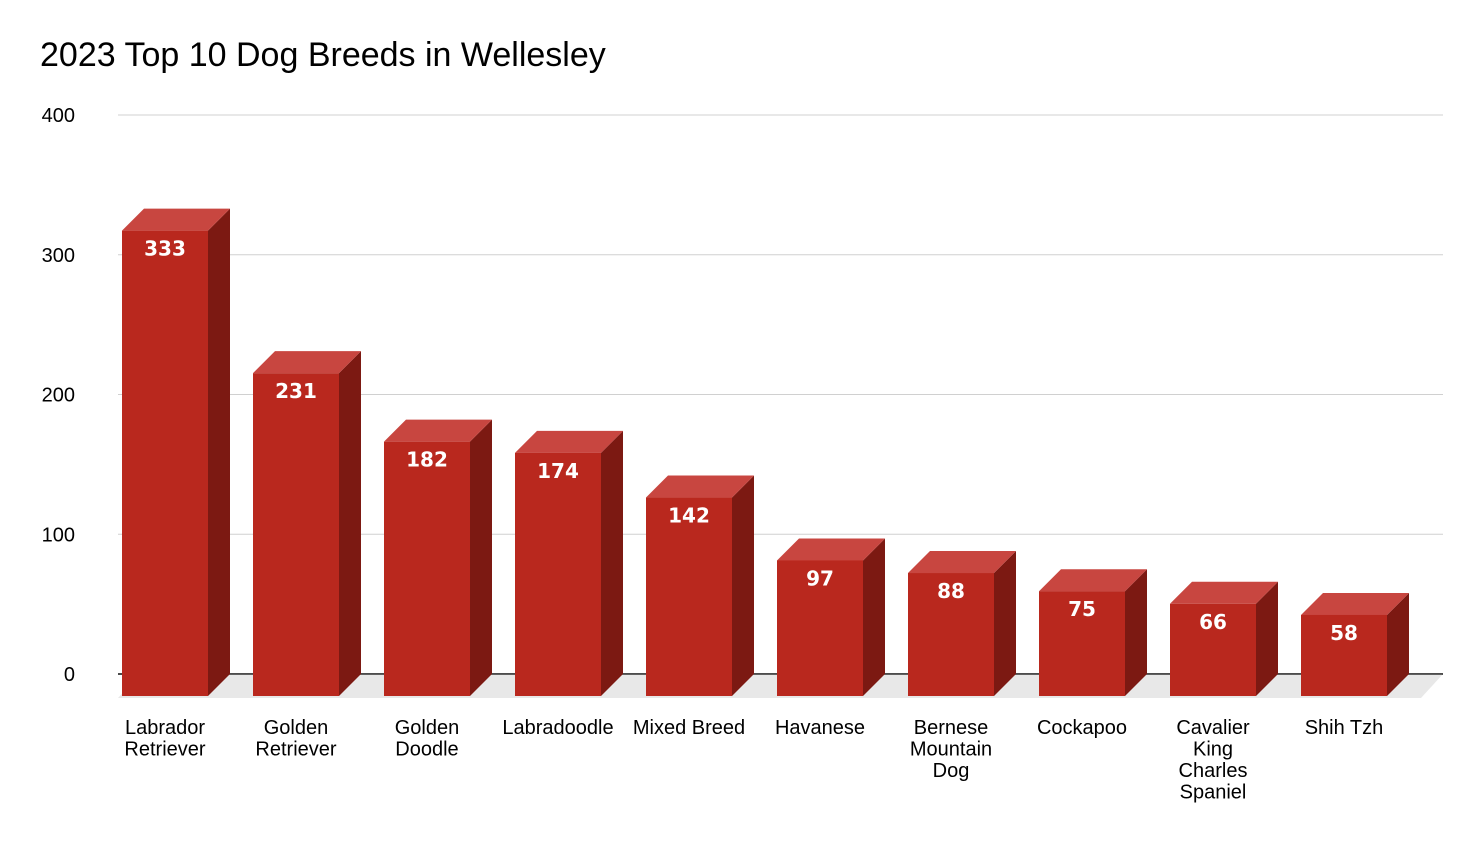  I want to click on category-label-line: Havanese, so click(820, 728).